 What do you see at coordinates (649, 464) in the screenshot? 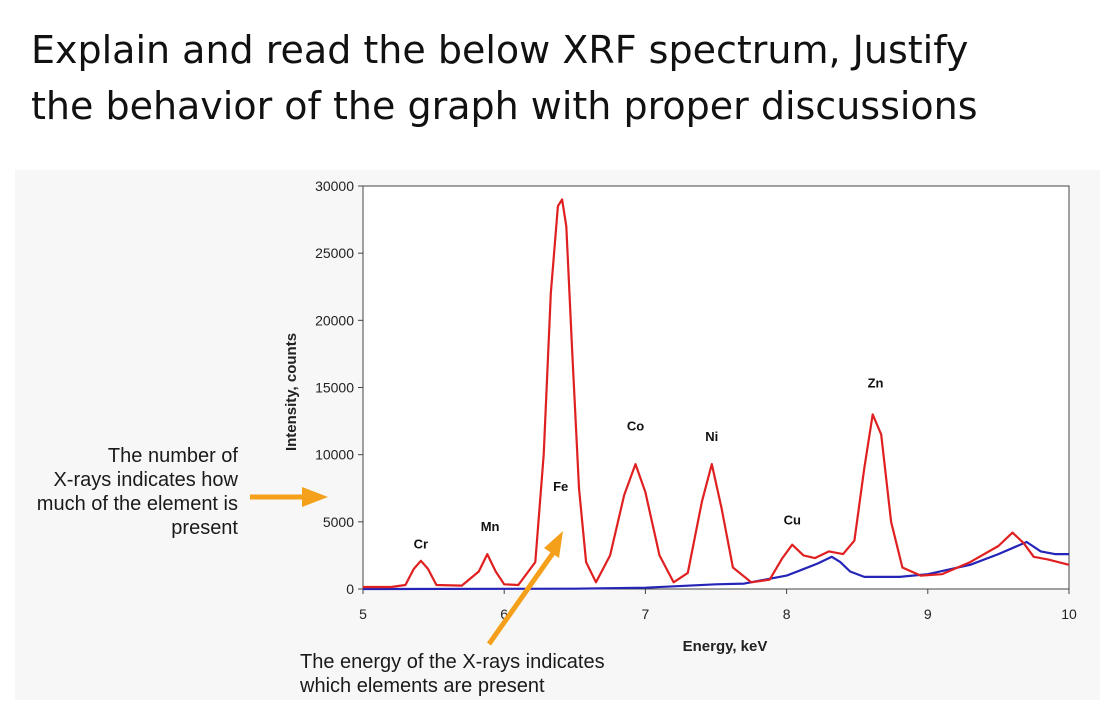
I see `chart-peak-labels: Cr Mn Fe Co Ni Cu Zn` at bounding box center [649, 464].